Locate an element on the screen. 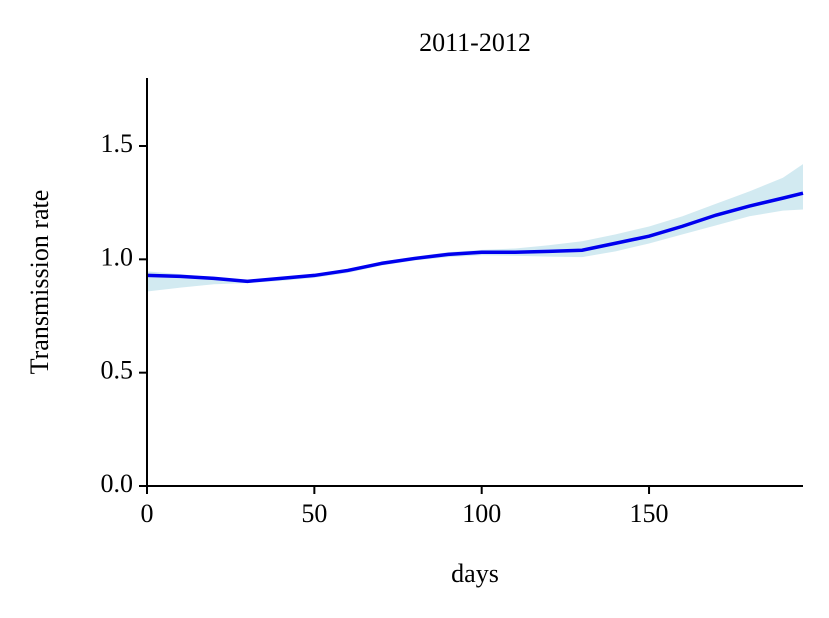 The height and width of the screenshot is (618, 829). y-tick-label: 0.0 is located at coordinates (117, 483).